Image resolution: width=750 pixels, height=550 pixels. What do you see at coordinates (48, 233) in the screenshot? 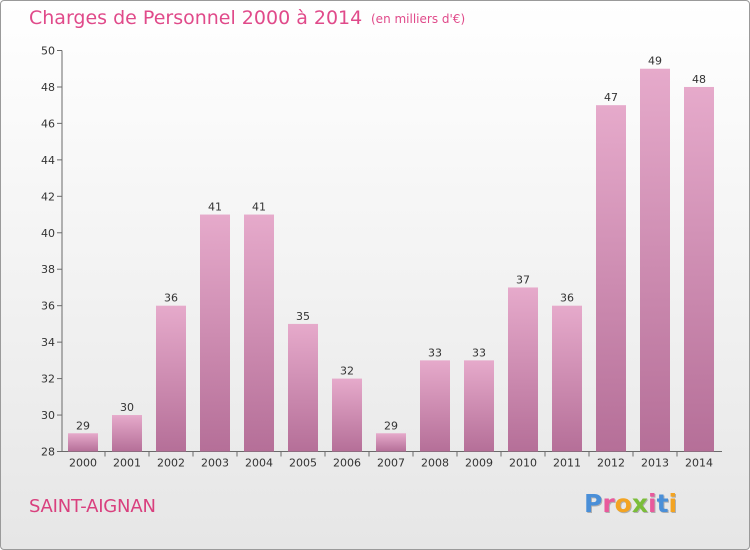
I see `y-tick-label: 40` at bounding box center [48, 233].